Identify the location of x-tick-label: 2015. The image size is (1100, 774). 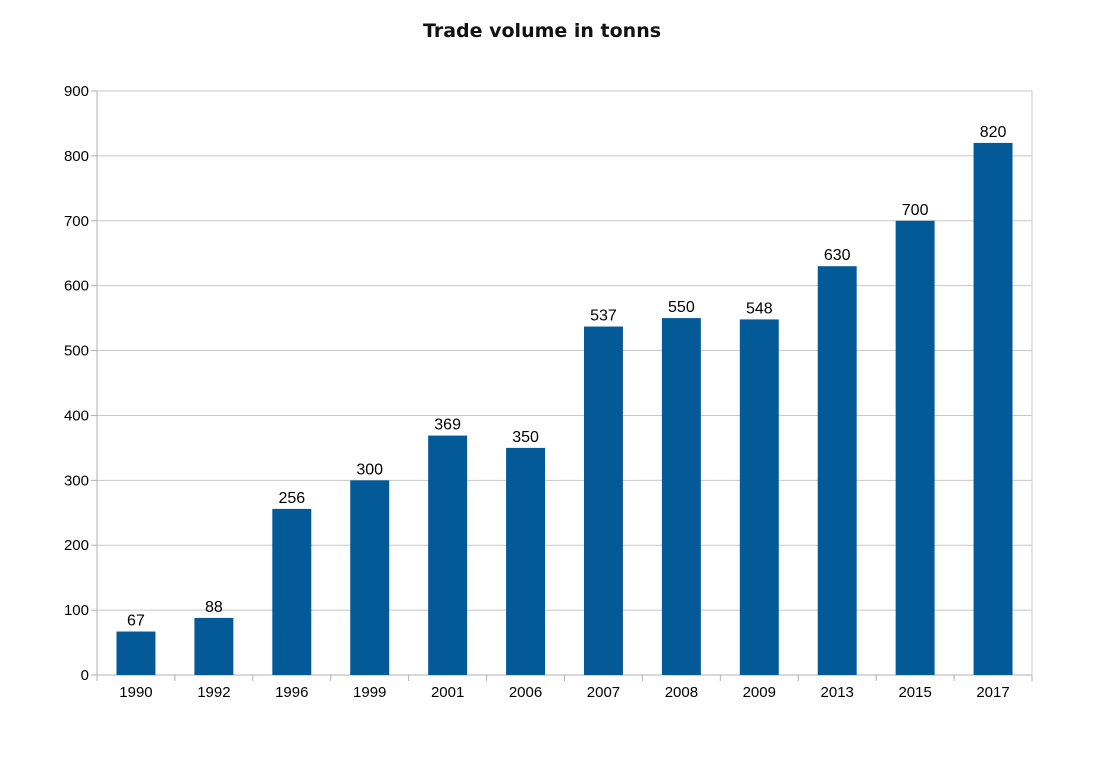
(914, 692).